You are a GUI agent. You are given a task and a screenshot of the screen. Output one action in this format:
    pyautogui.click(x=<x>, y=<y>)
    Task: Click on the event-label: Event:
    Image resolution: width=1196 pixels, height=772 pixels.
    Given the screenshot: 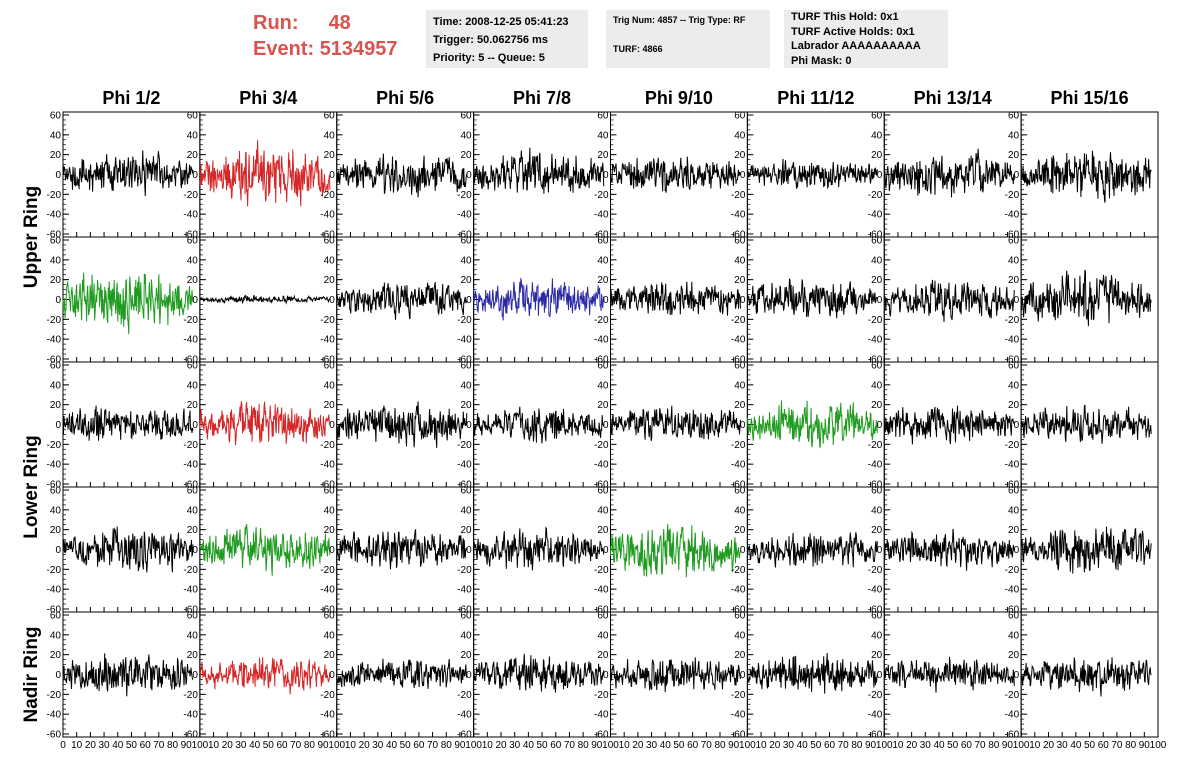 What is the action you would take?
    pyautogui.click(x=284, y=49)
    